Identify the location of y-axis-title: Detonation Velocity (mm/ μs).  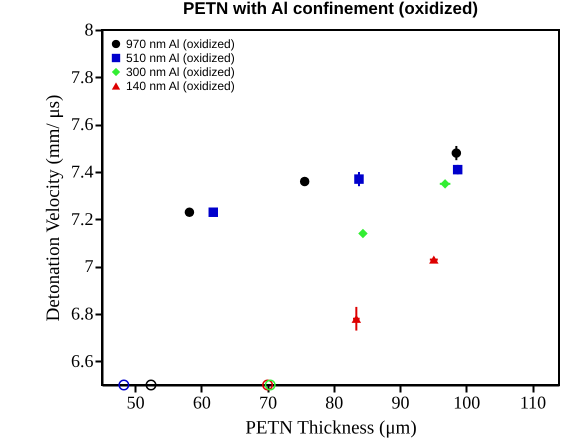
(53, 208).